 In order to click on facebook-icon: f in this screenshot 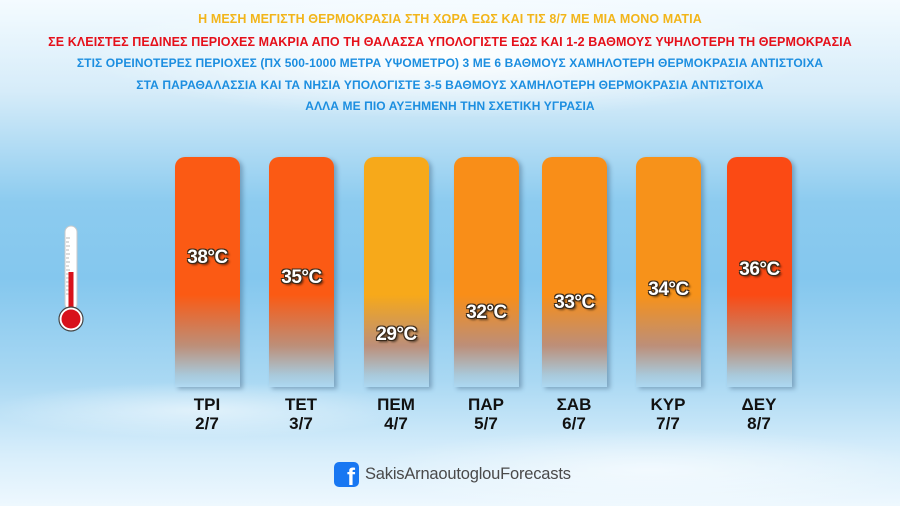, I will do `click(346, 474)`.